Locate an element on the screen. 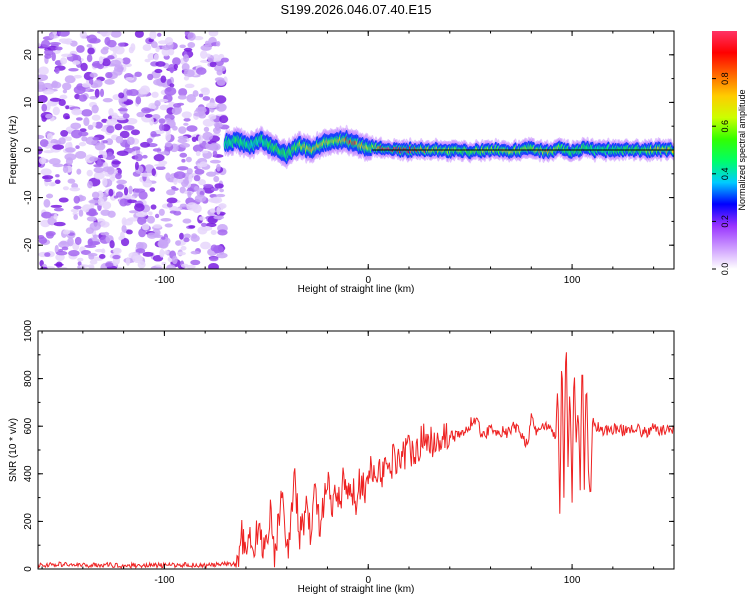 The width and height of the screenshot is (750, 600). y-tick-label: -10 is located at coordinates (28, 197).